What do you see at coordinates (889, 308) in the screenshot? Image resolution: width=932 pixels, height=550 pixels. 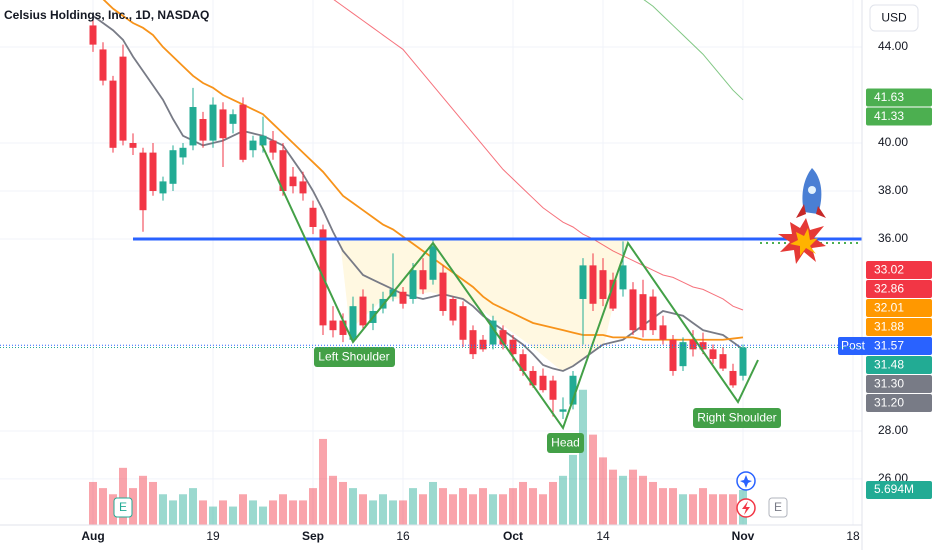 I see `price-label: 32.01` at bounding box center [889, 308].